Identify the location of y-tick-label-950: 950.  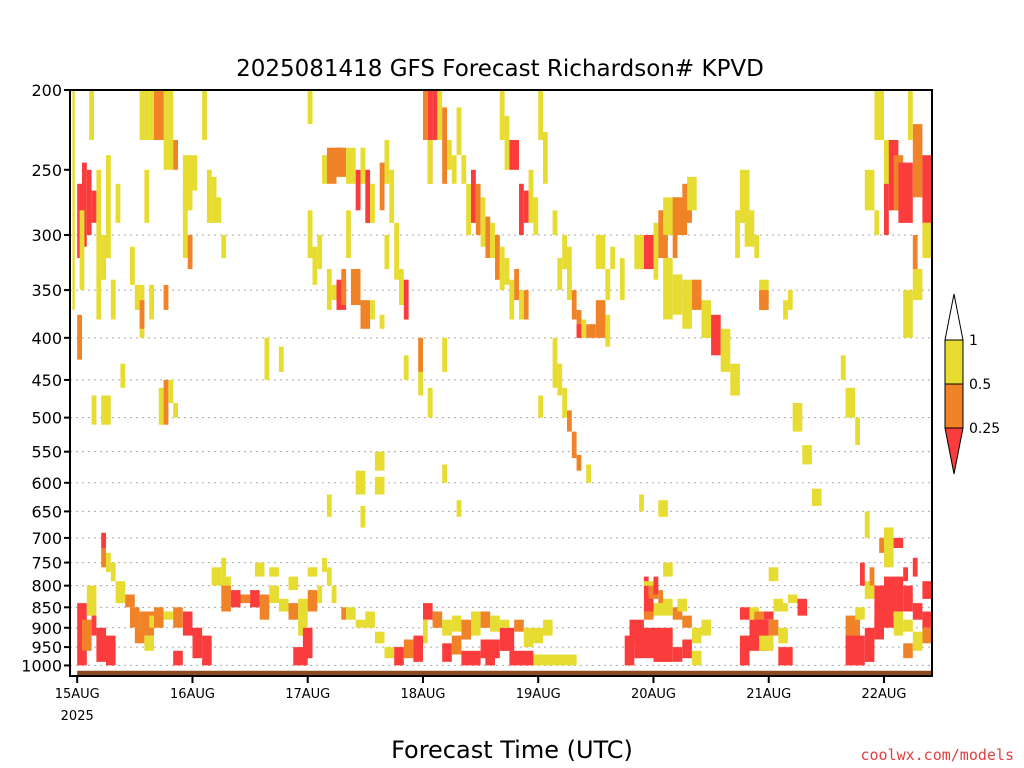
(46, 647).